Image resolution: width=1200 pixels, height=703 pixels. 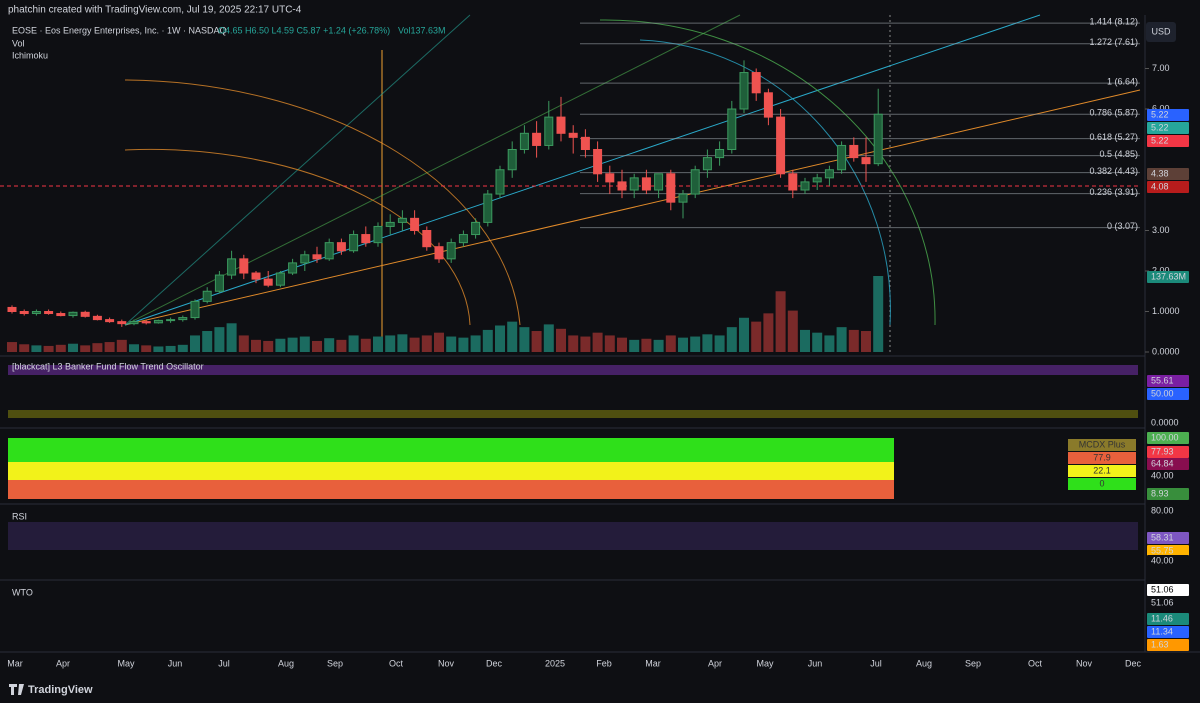 What do you see at coordinates (1161, 230) in the screenshot?
I see `price-axis-label: 3.00` at bounding box center [1161, 230].